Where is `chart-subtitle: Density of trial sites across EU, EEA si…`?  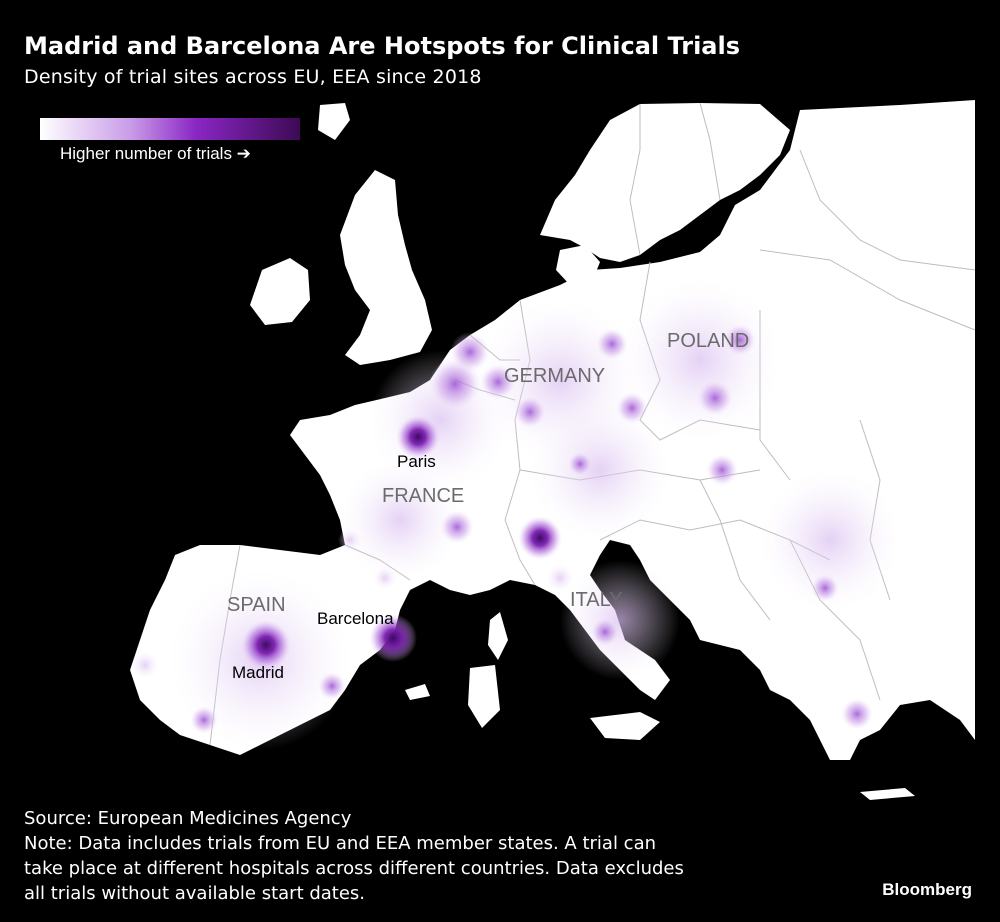 chart-subtitle: Density of trial sites across EU, EEA si… is located at coordinates (253, 77).